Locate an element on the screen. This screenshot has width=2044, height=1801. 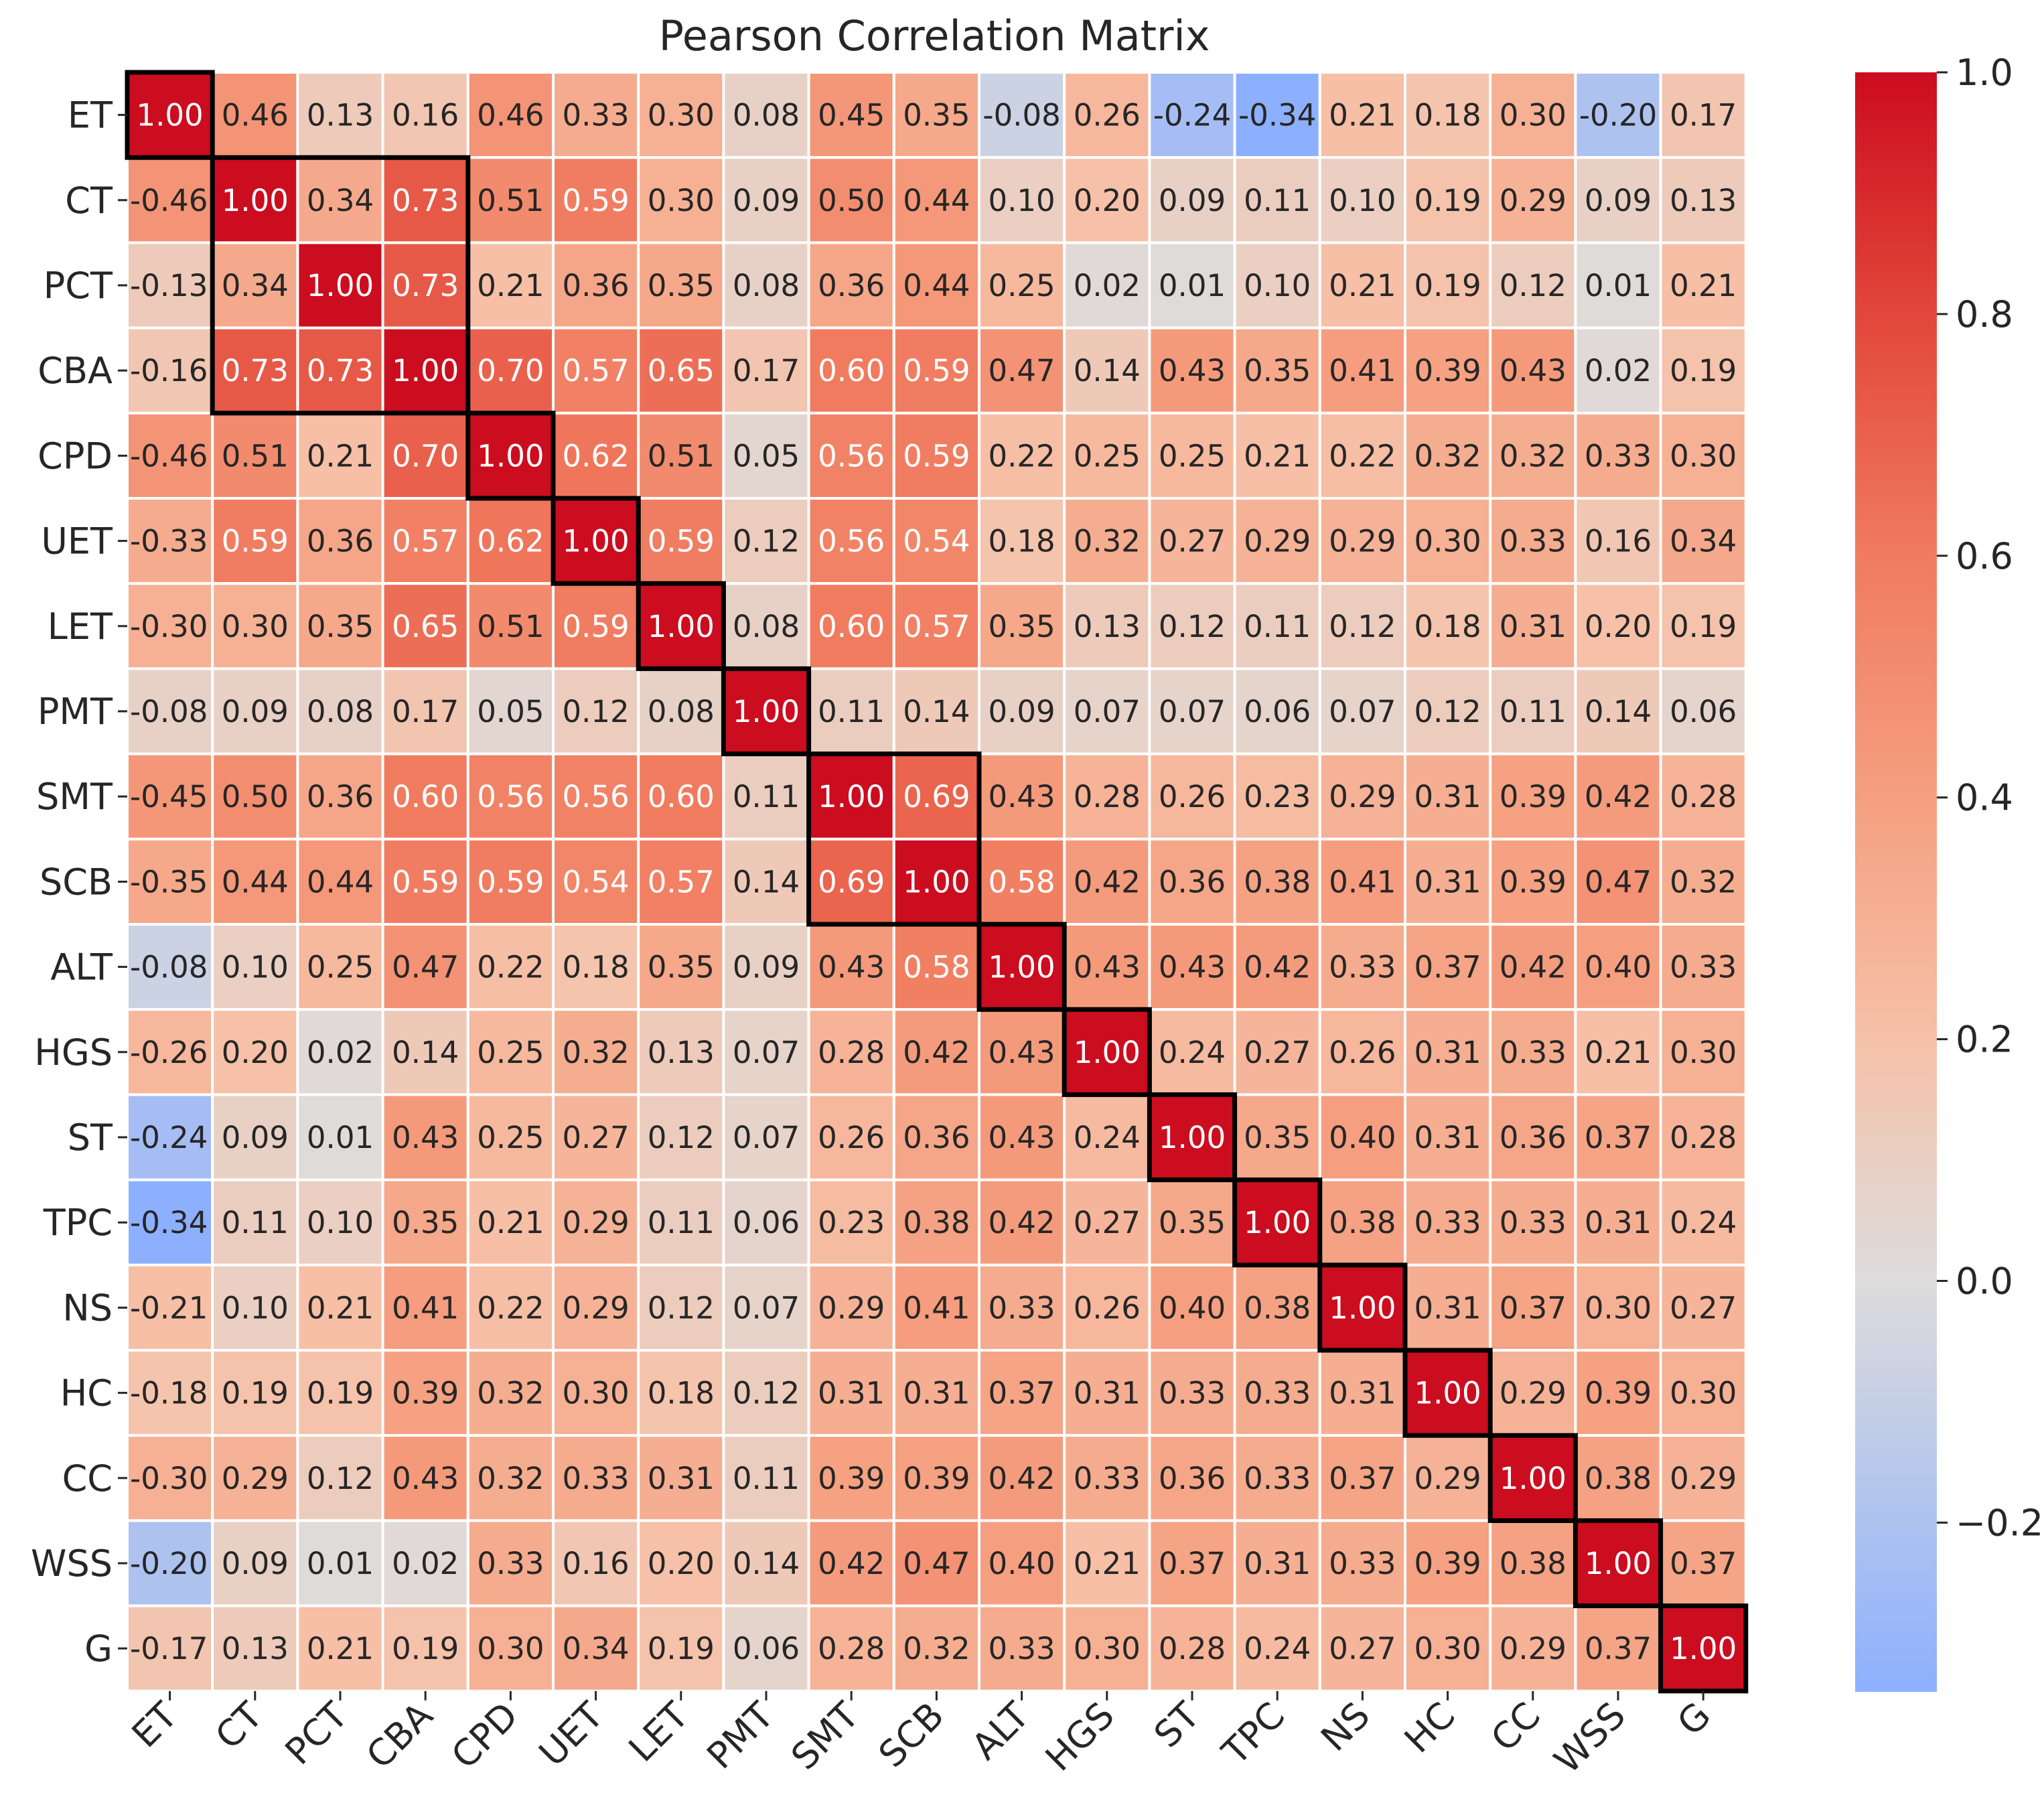
cell-value-ET-PCT: 0.13 is located at coordinates (340, 115).